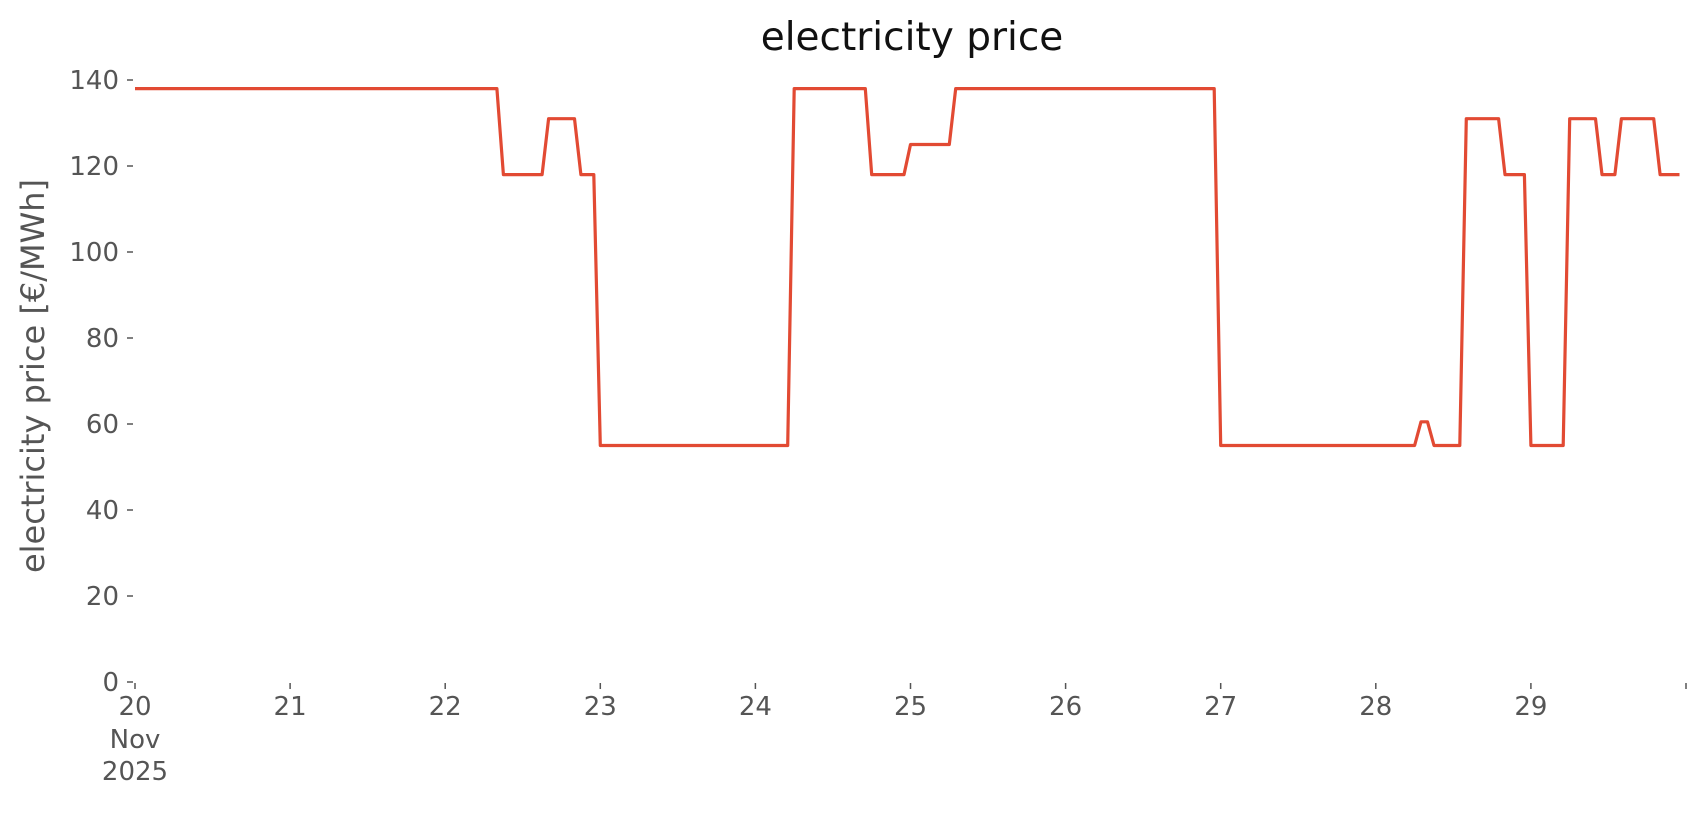  What do you see at coordinates (1375, 707) in the screenshot?
I see `x-tick-label: 28` at bounding box center [1375, 707].